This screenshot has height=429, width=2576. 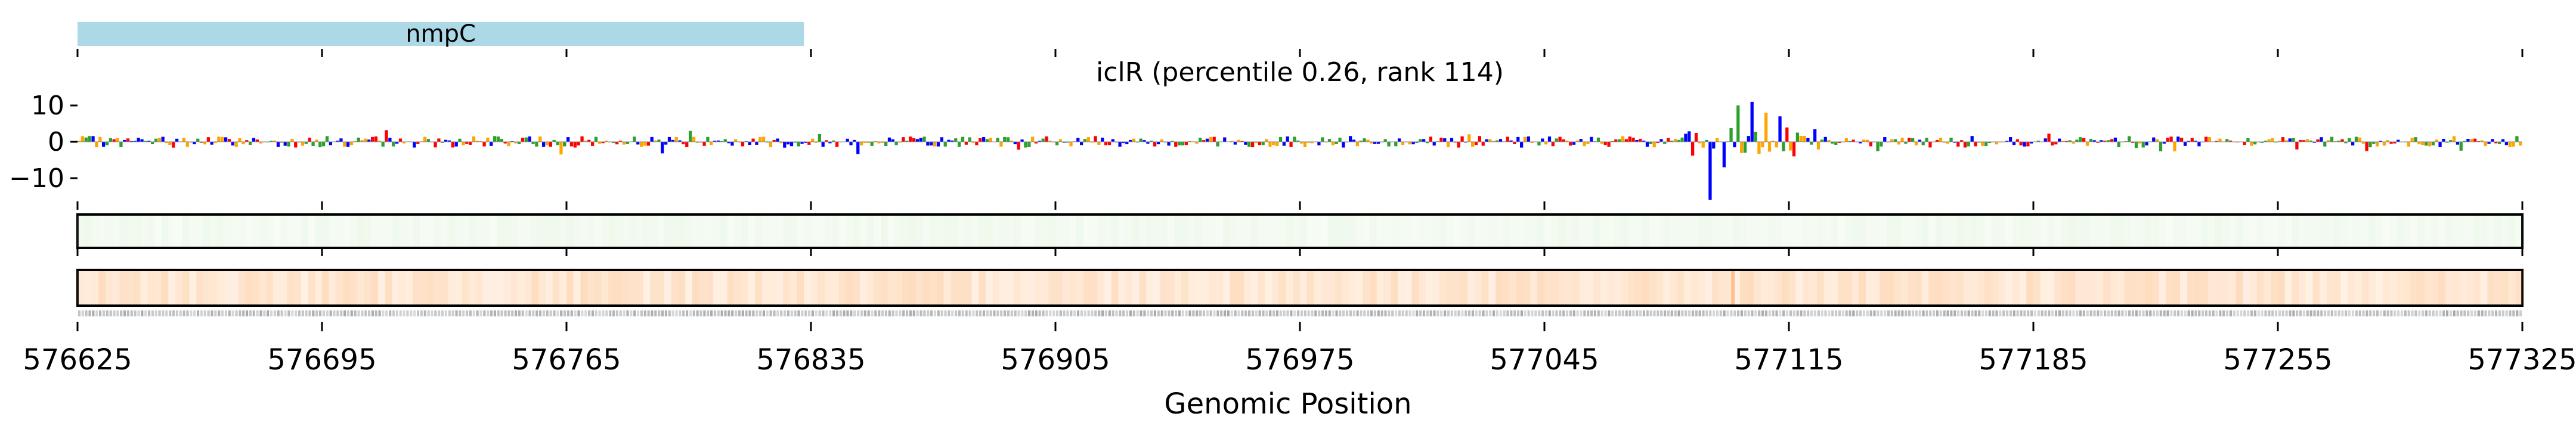 I want to click on attribution-track-title: iclR (percentile 0.26, rank 114), so click(x=1300, y=72).